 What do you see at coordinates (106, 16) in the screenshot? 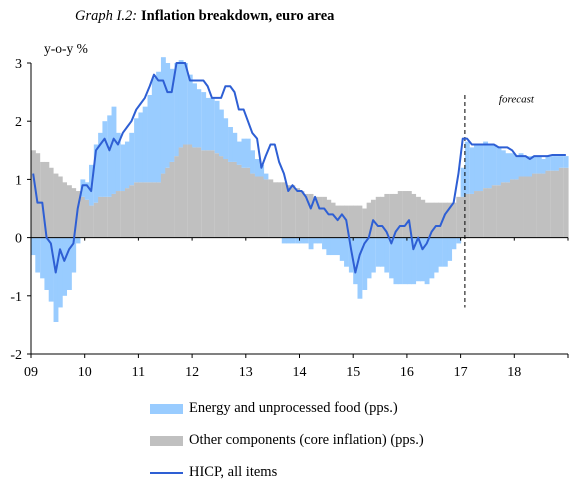
I see `chart-title-prefix: Graph I.2:` at bounding box center [106, 16].